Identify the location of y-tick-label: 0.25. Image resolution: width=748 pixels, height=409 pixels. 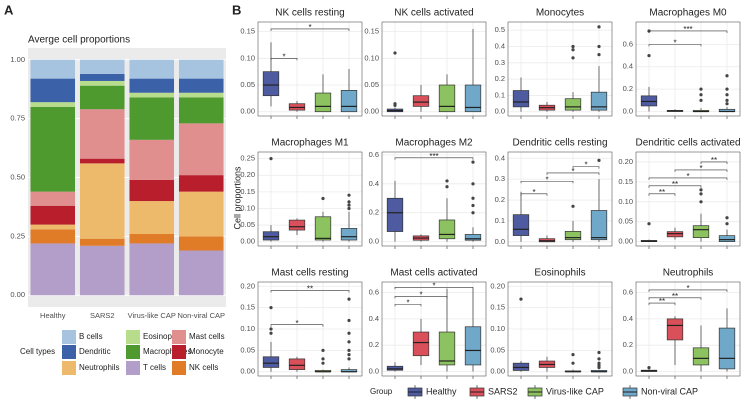
(17, 235).